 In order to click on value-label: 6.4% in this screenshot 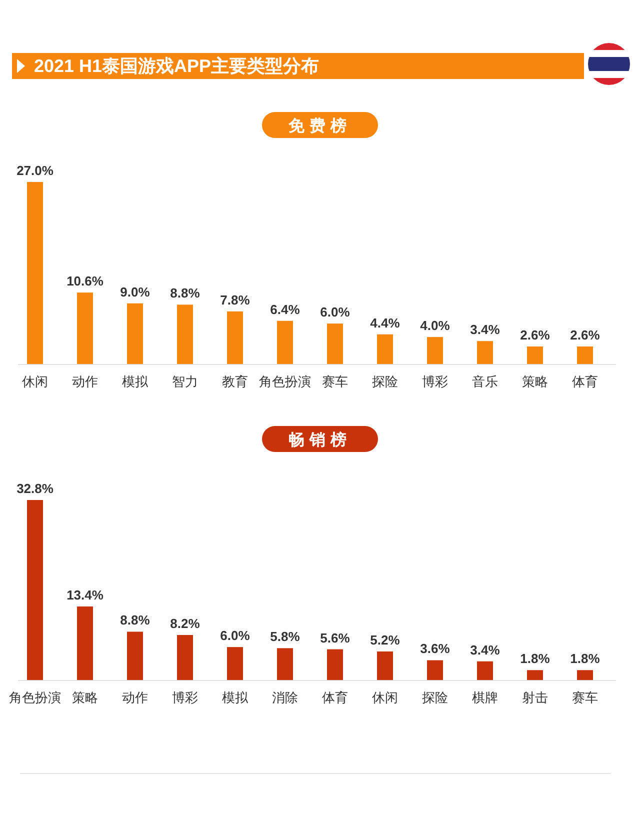, I will do `click(285, 309)`.